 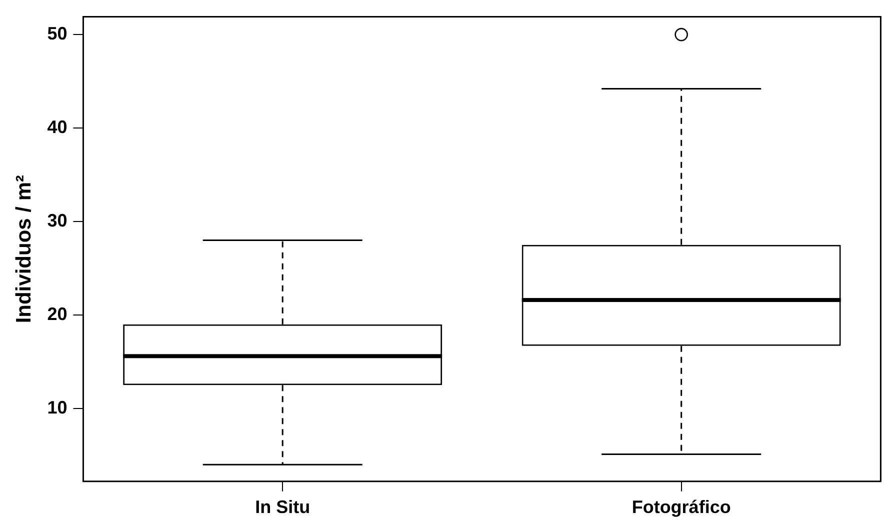 I want to click on x-tick-label: Fotográfico, so click(x=681, y=507).